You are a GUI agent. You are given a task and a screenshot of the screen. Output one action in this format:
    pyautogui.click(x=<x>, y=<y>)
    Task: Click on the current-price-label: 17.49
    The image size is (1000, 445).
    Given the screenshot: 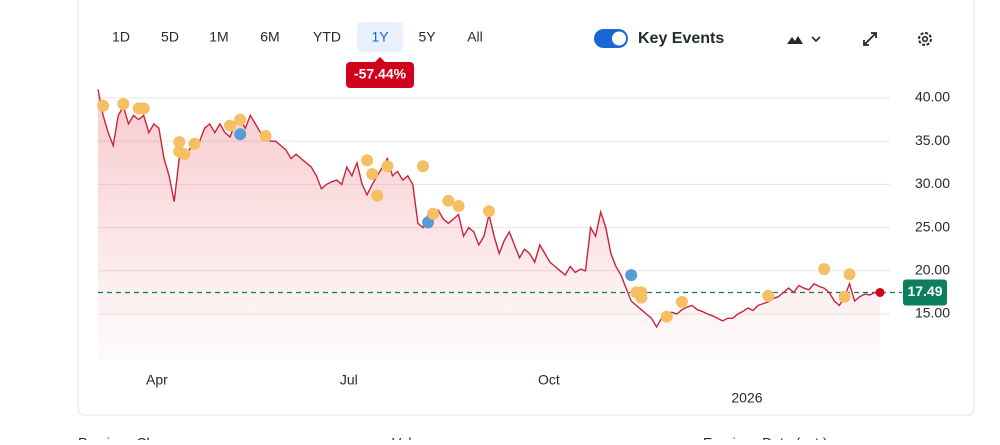 What is the action you would take?
    pyautogui.click(x=924, y=291)
    